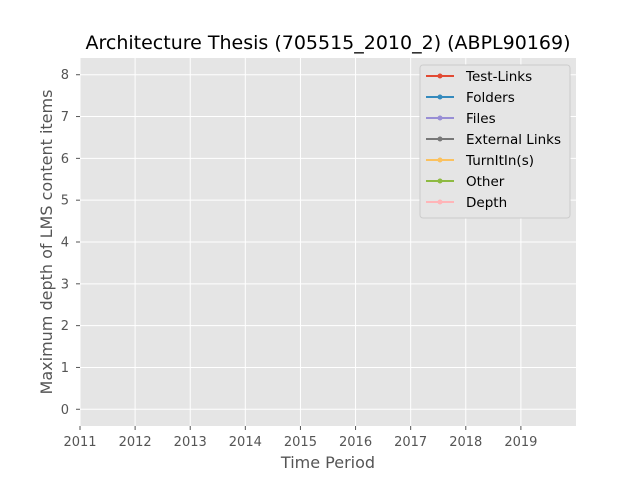  Describe the element at coordinates (300, 442) in the screenshot. I see `x-tick-label: 2015` at that location.